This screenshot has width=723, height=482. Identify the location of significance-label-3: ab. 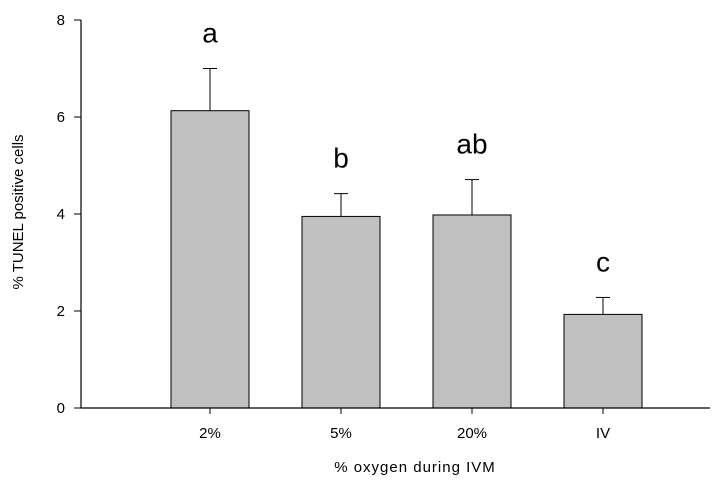
(471, 144).